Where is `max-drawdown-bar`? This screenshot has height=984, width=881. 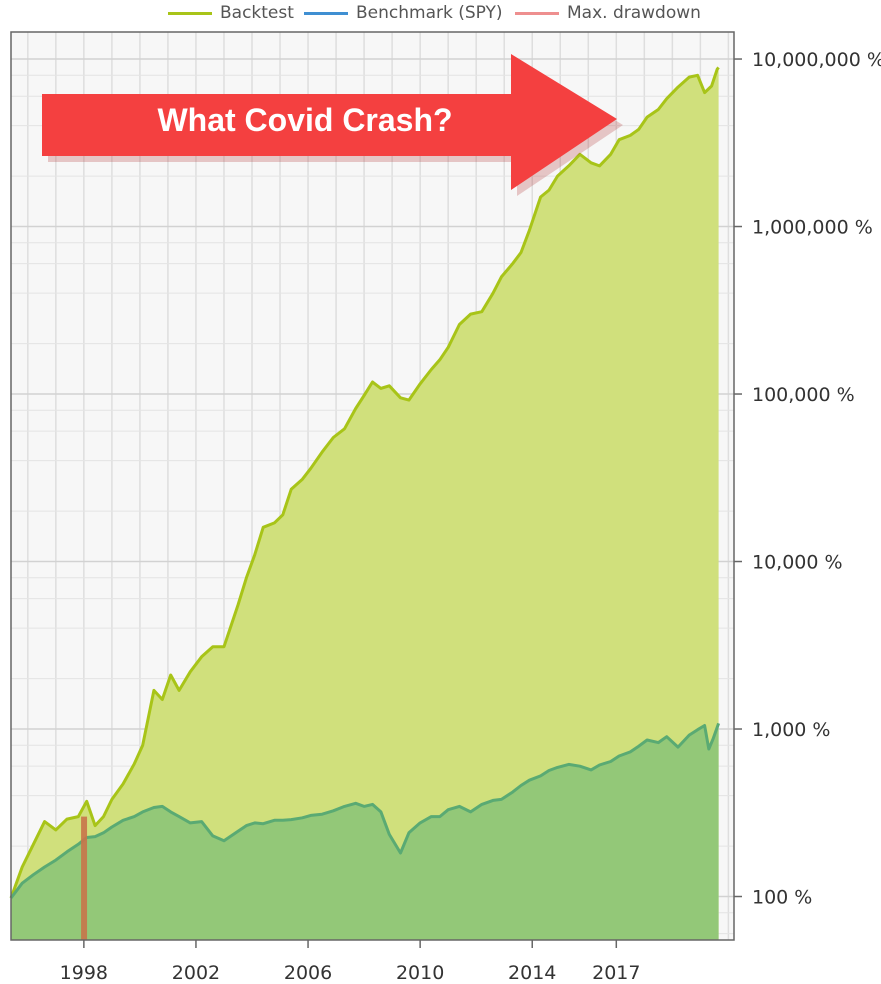 max-drawdown-bar is located at coordinates (84, 878).